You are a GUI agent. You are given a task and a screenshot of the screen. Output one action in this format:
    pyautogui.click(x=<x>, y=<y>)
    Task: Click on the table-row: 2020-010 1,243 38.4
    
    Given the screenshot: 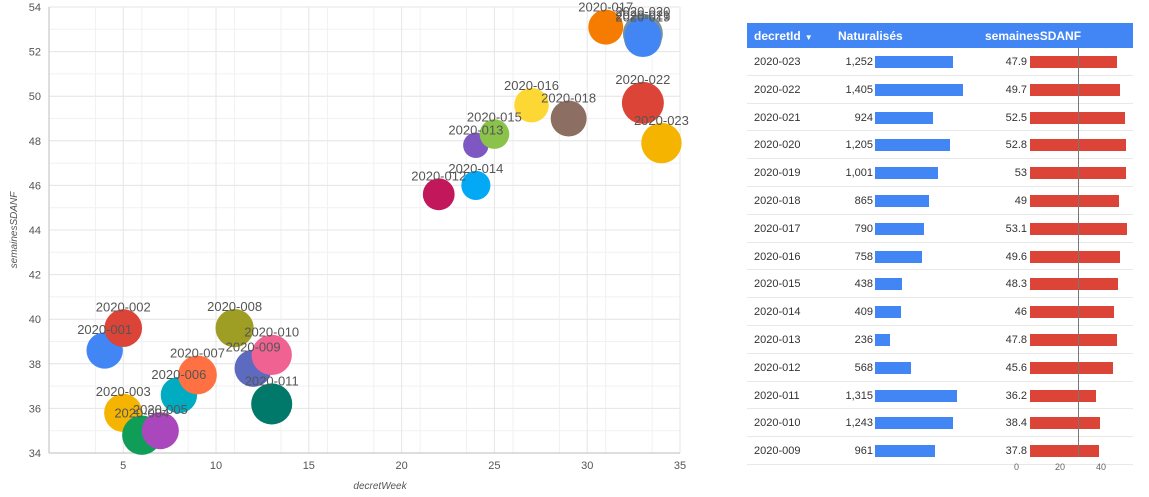 What is the action you would take?
    pyautogui.click(x=940, y=423)
    